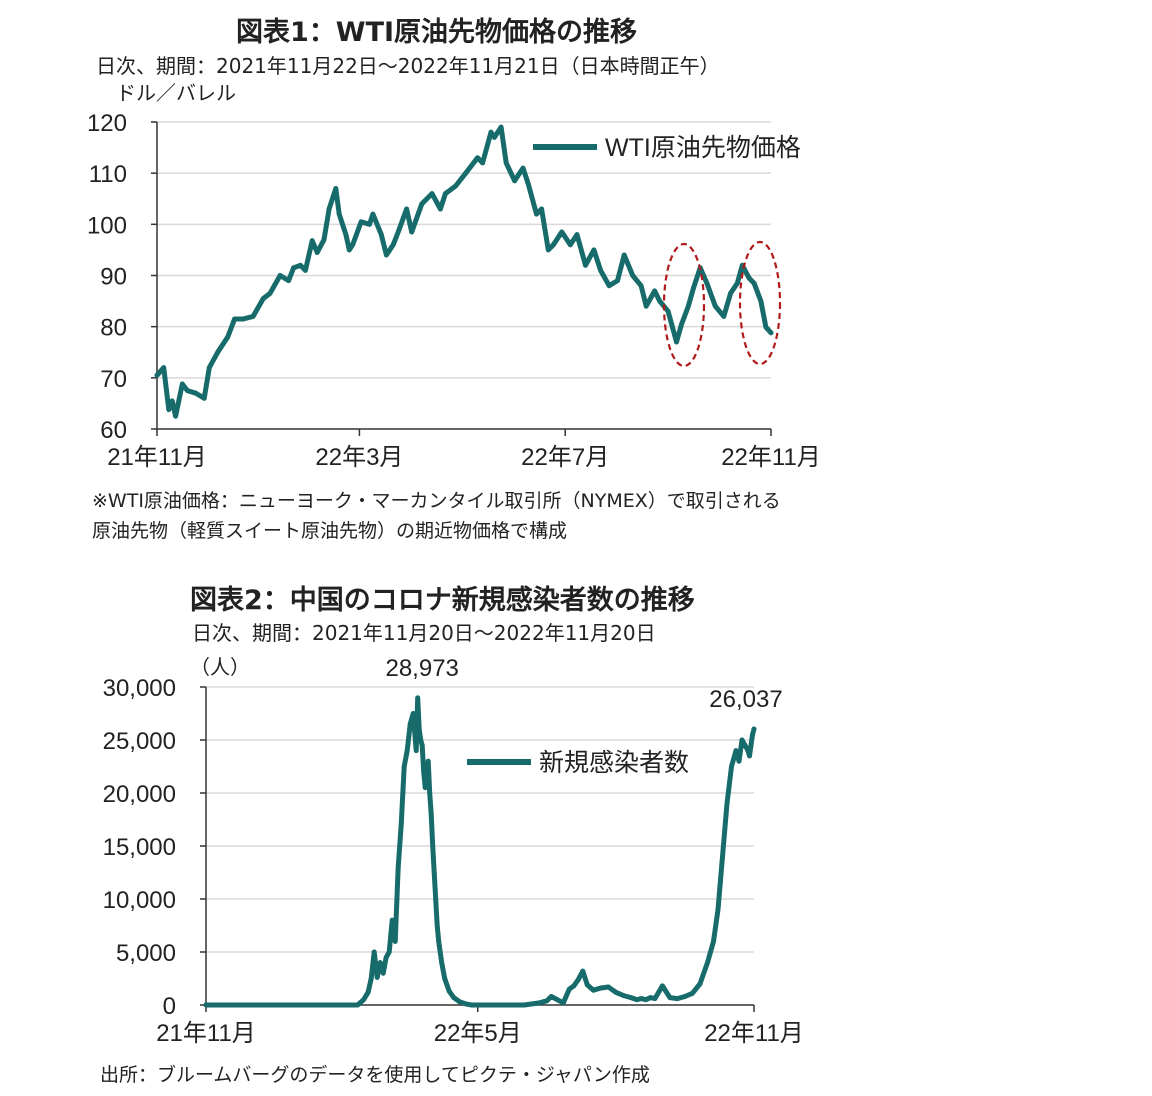 Image resolution: width=1152 pixels, height=1096 pixels. What do you see at coordinates (478, 1033) in the screenshot?
I see `chart2-xtick-label: 22年5月` at bounding box center [478, 1033].